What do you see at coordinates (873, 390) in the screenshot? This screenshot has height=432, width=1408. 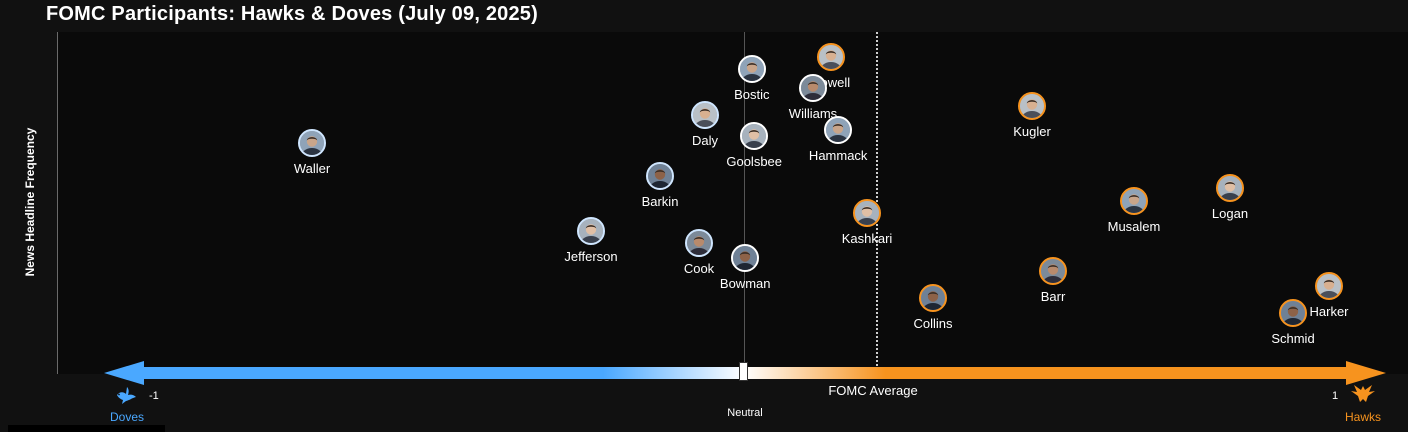 I see `fomc-average-label: FOMC Average` at bounding box center [873, 390].